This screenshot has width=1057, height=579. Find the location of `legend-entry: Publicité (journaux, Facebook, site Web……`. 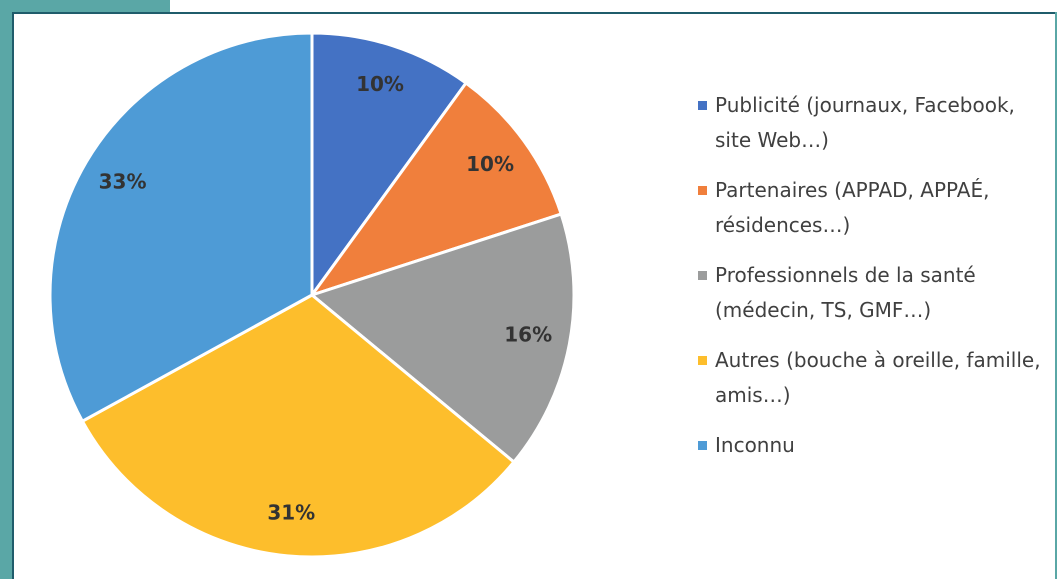

legend-entry: Publicité (journaux, Facebook, site Web…… is located at coordinates (870, 123).